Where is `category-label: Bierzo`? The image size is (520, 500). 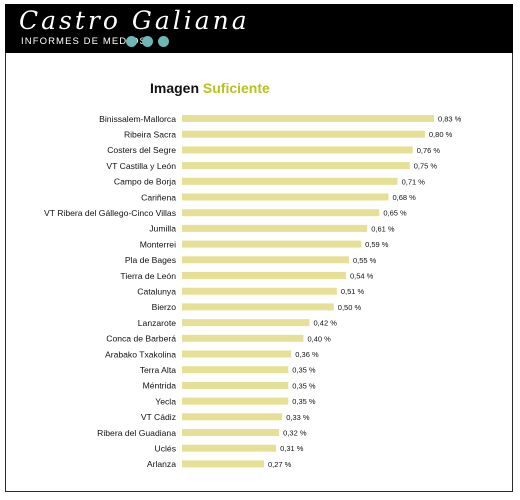 category-label: Bierzo is located at coordinates (164, 307).